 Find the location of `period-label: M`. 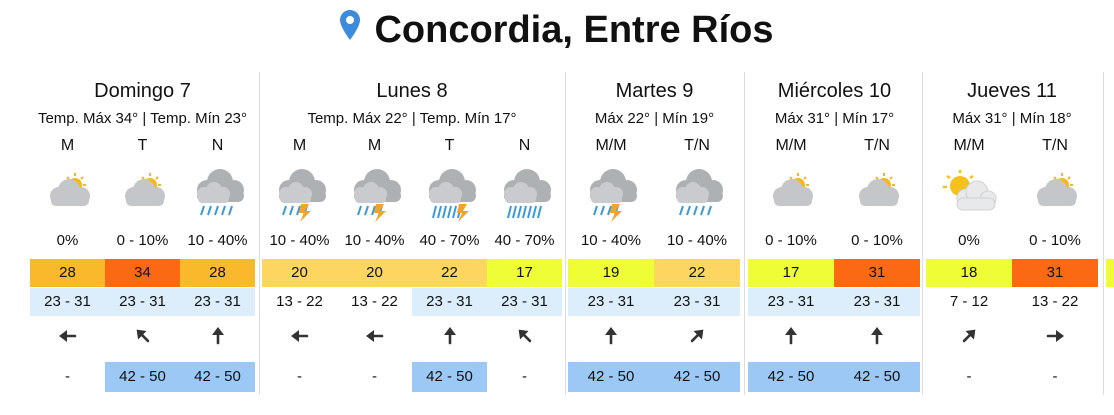

period-label: M is located at coordinates (299, 145).